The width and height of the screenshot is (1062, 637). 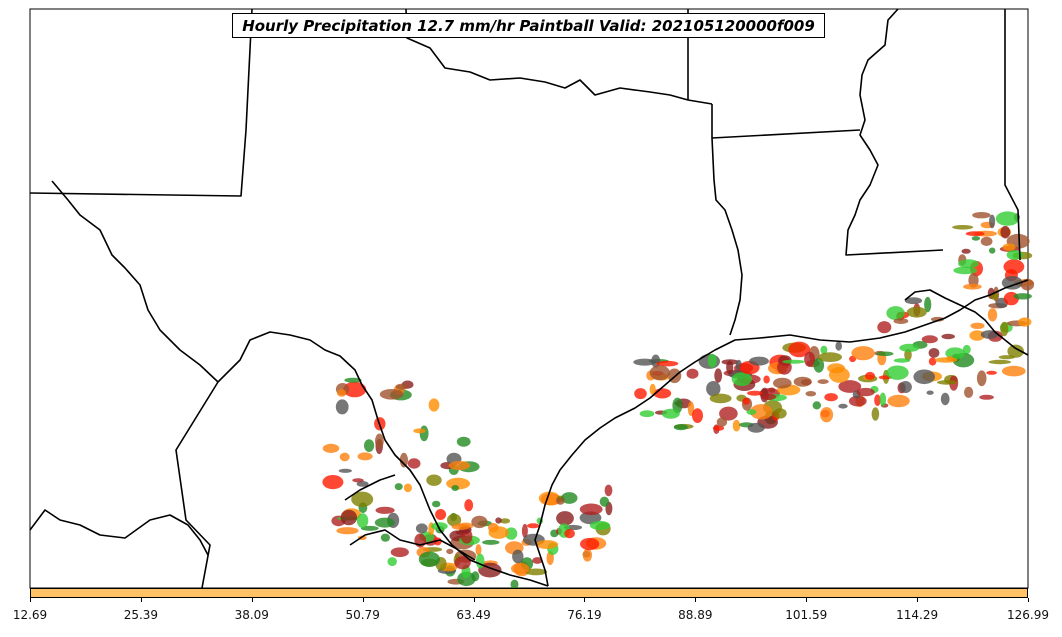 What do you see at coordinates (727, 220) in the screenshot?
I see `texas-louisiana-border` at bounding box center [727, 220].